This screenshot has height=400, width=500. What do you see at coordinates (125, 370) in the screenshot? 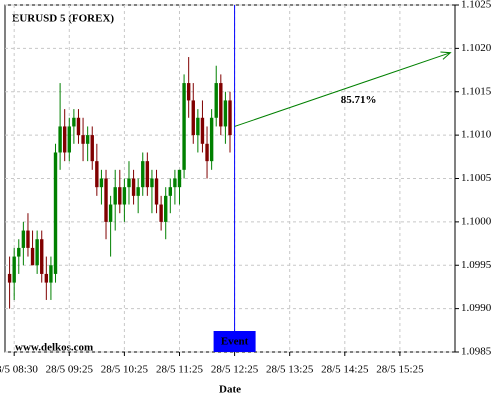
I see `x-tick-label: 28/5 10:25` at bounding box center [125, 370].